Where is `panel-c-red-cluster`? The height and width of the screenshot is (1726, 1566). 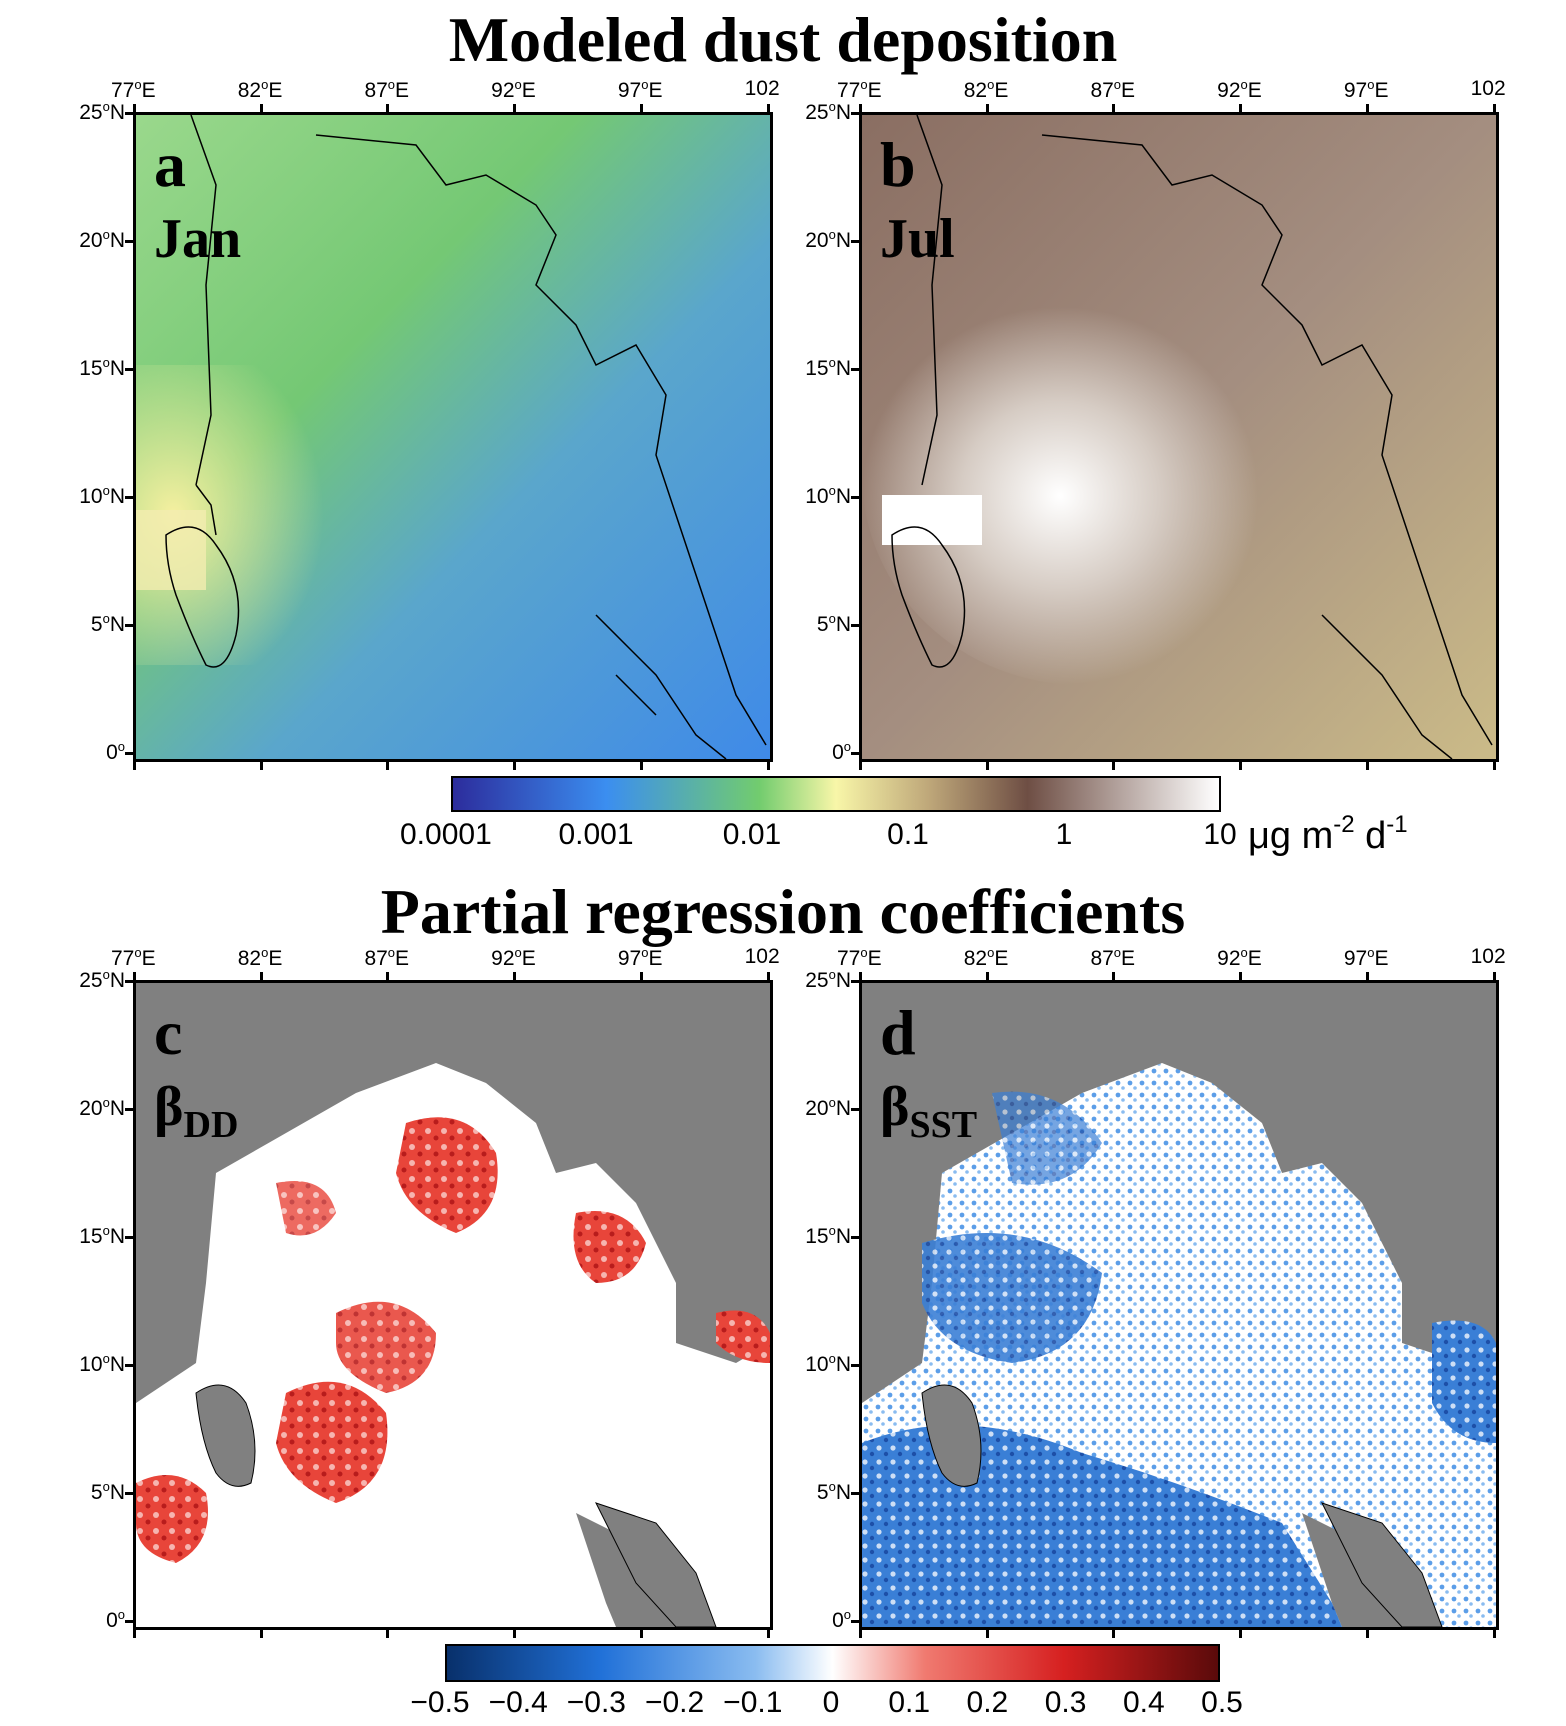 panel-c-red-cluster is located at coordinates (447, 1175).